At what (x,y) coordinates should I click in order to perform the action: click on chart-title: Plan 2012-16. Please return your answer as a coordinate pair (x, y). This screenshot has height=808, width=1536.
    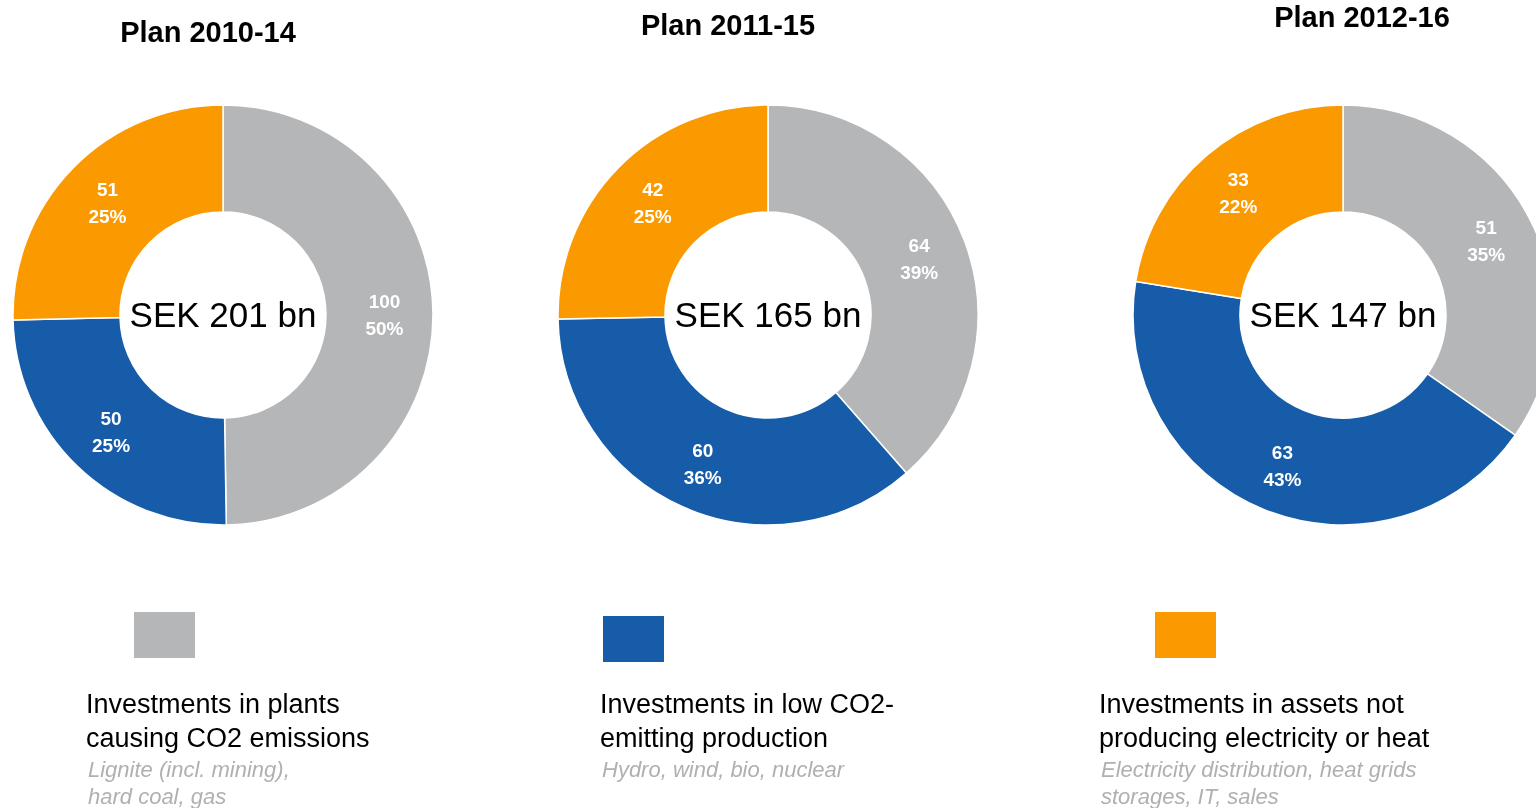
    Looking at the image, I should click on (1362, 17).